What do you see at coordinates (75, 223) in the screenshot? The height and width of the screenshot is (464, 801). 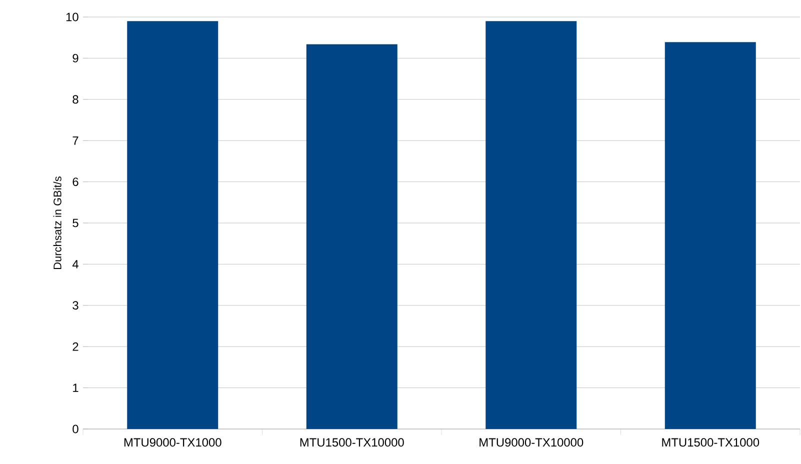 I see `y-tick-label: 5` at bounding box center [75, 223].